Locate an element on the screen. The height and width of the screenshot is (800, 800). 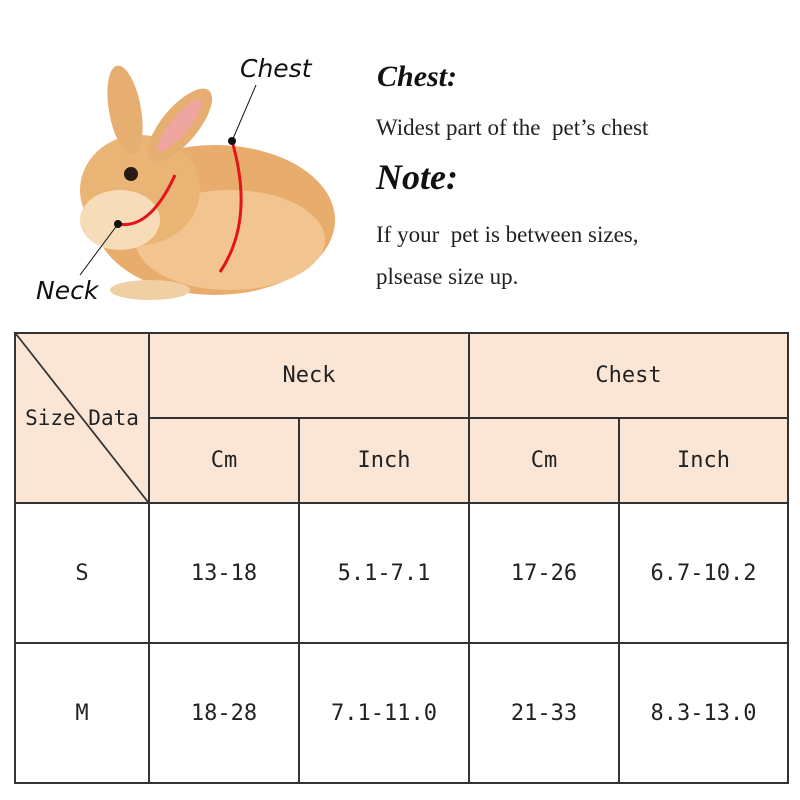
neck-label: Neck is located at coordinates (67, 290).